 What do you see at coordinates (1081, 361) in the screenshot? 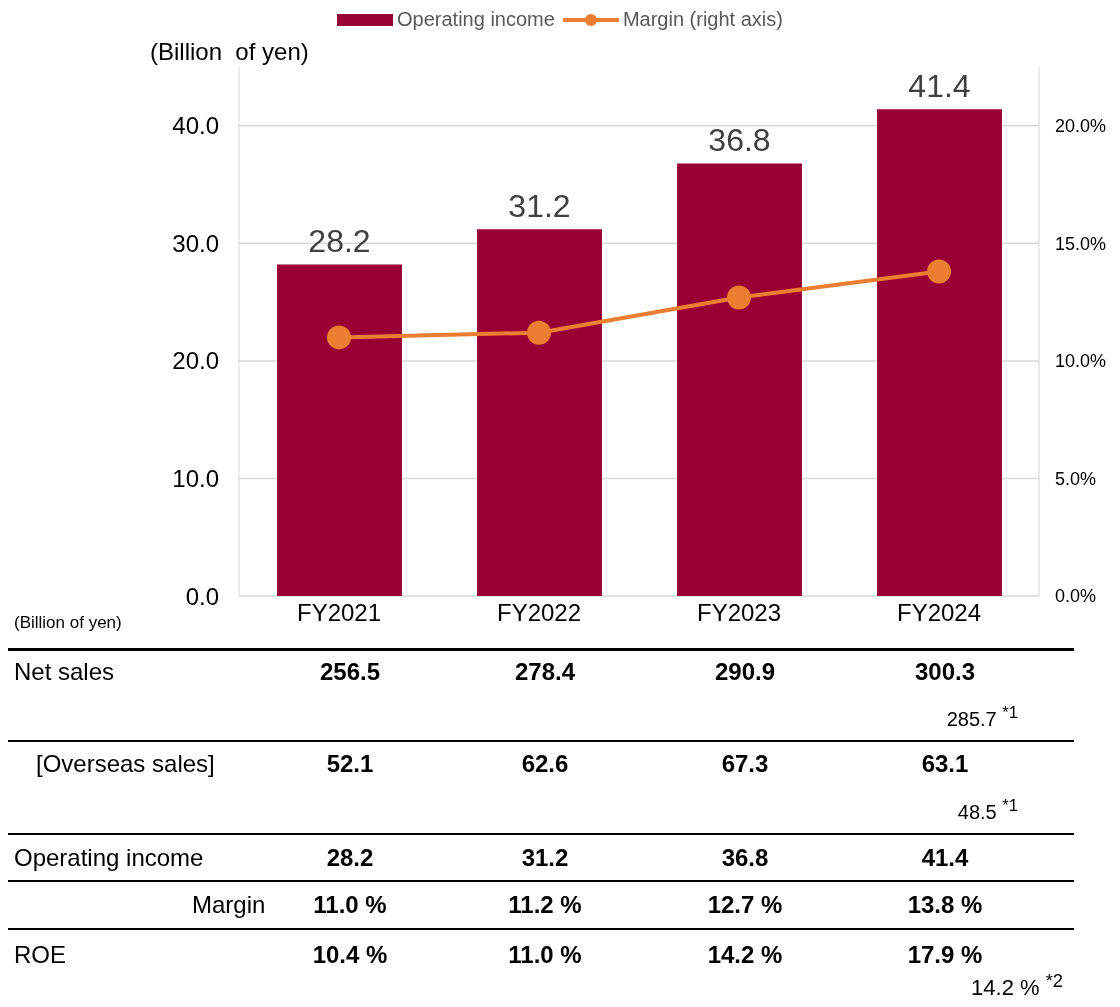
I see `y2-tick-label: 10.0%` at bounding box center [1081, 361].